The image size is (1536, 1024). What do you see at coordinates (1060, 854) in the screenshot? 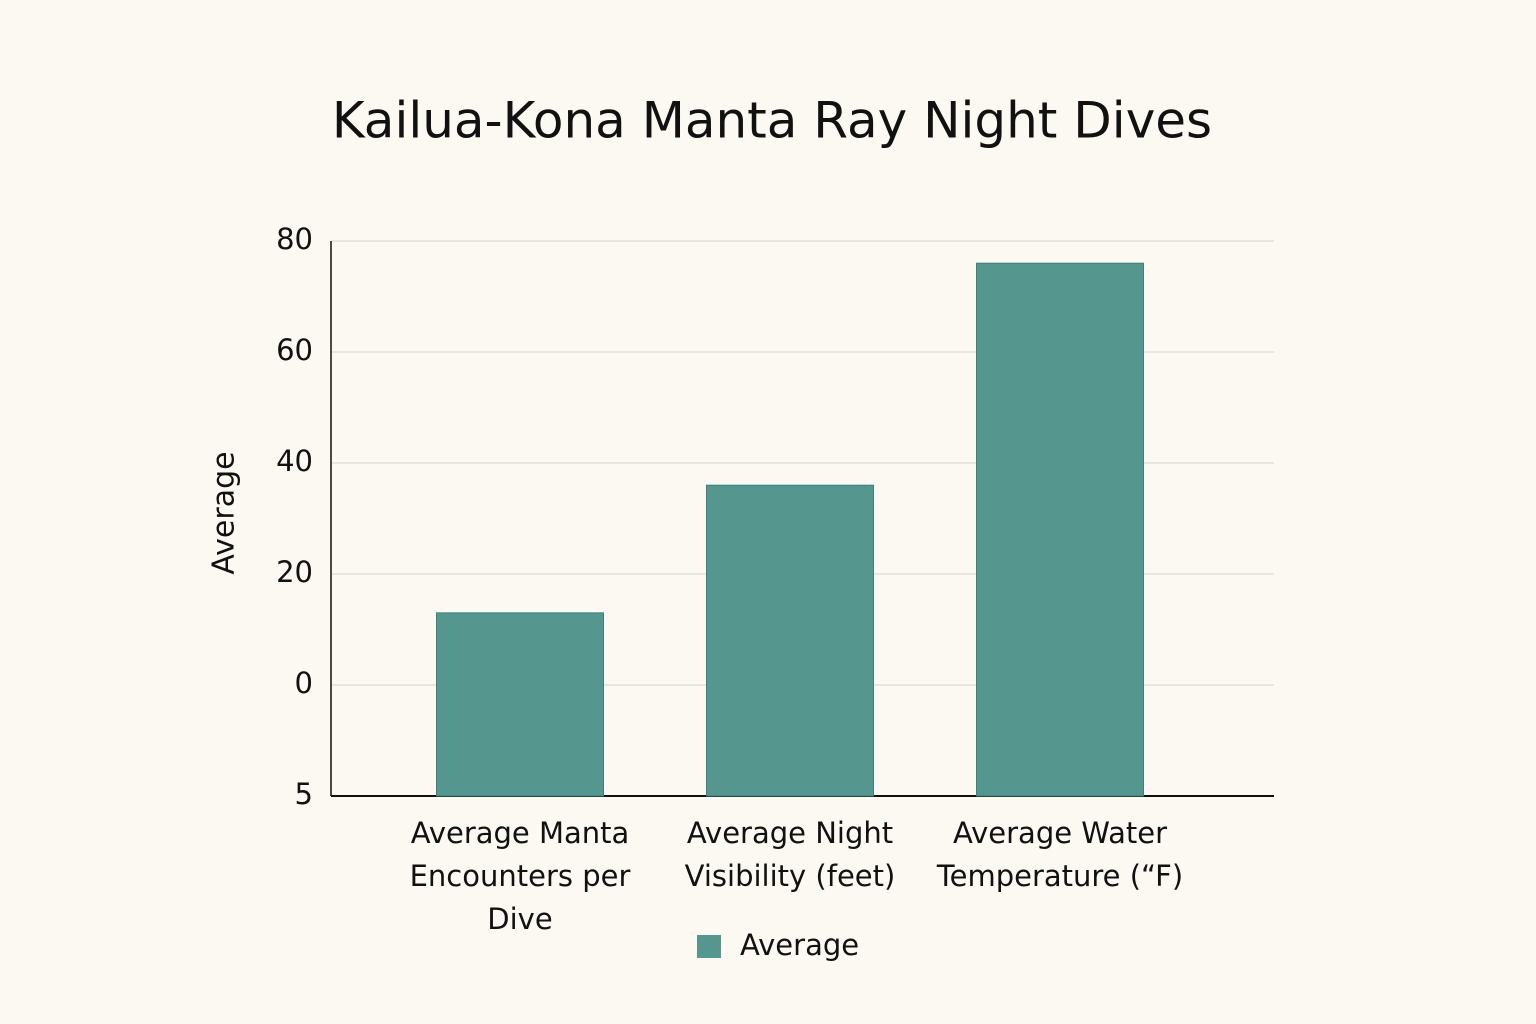
I see `x-tick-label: Average Water Temperature (“F)` at bounding box center [1060, 854].